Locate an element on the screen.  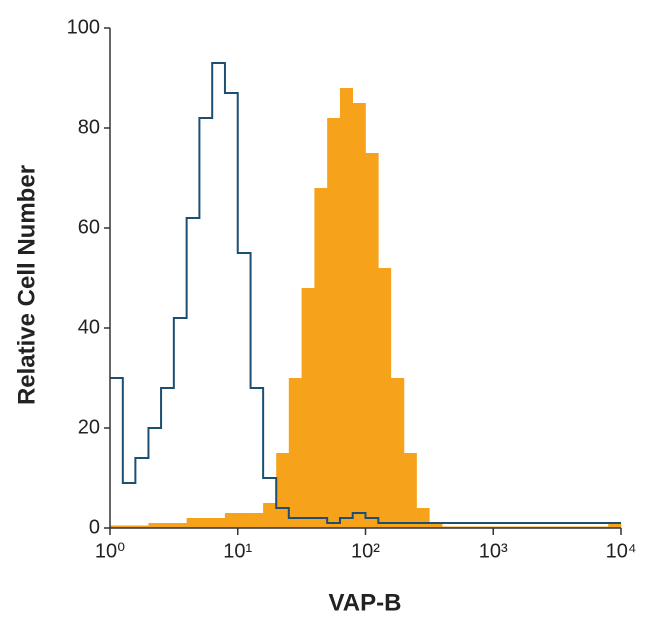
y-tick-label: 60 is located at coordinates (89, 227).